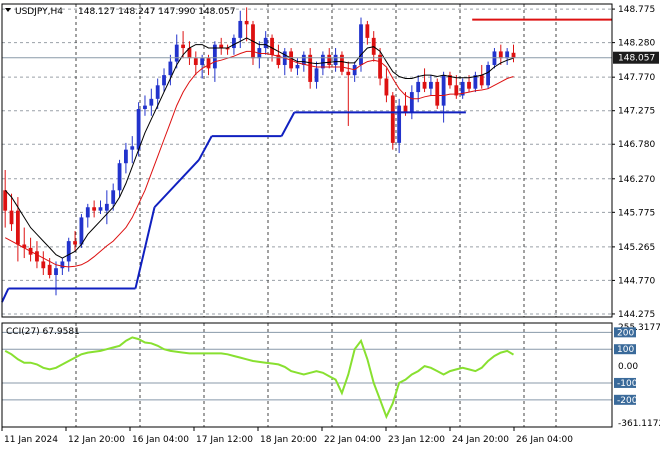 The image size is (660, 450). Describe the element at coordinates (39, 12) in the screenshot. I see `symbol-label: USDJPY,H4` at that location.